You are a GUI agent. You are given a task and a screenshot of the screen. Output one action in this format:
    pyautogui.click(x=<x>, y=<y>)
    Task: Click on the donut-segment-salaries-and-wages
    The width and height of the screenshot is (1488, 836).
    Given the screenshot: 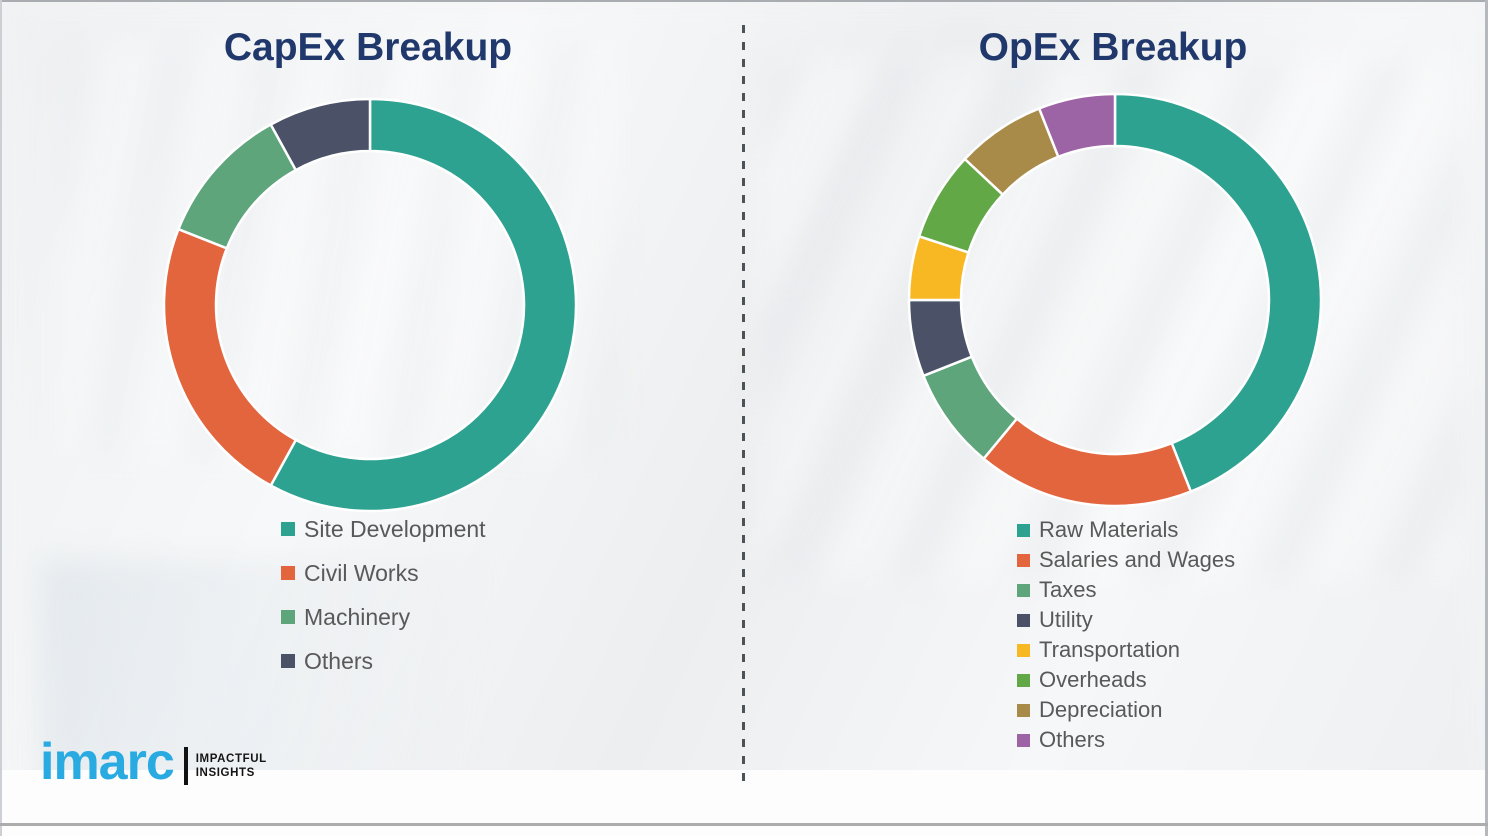 What is the action you would take?
    pyautogui.click(x=1087, y=462)
    